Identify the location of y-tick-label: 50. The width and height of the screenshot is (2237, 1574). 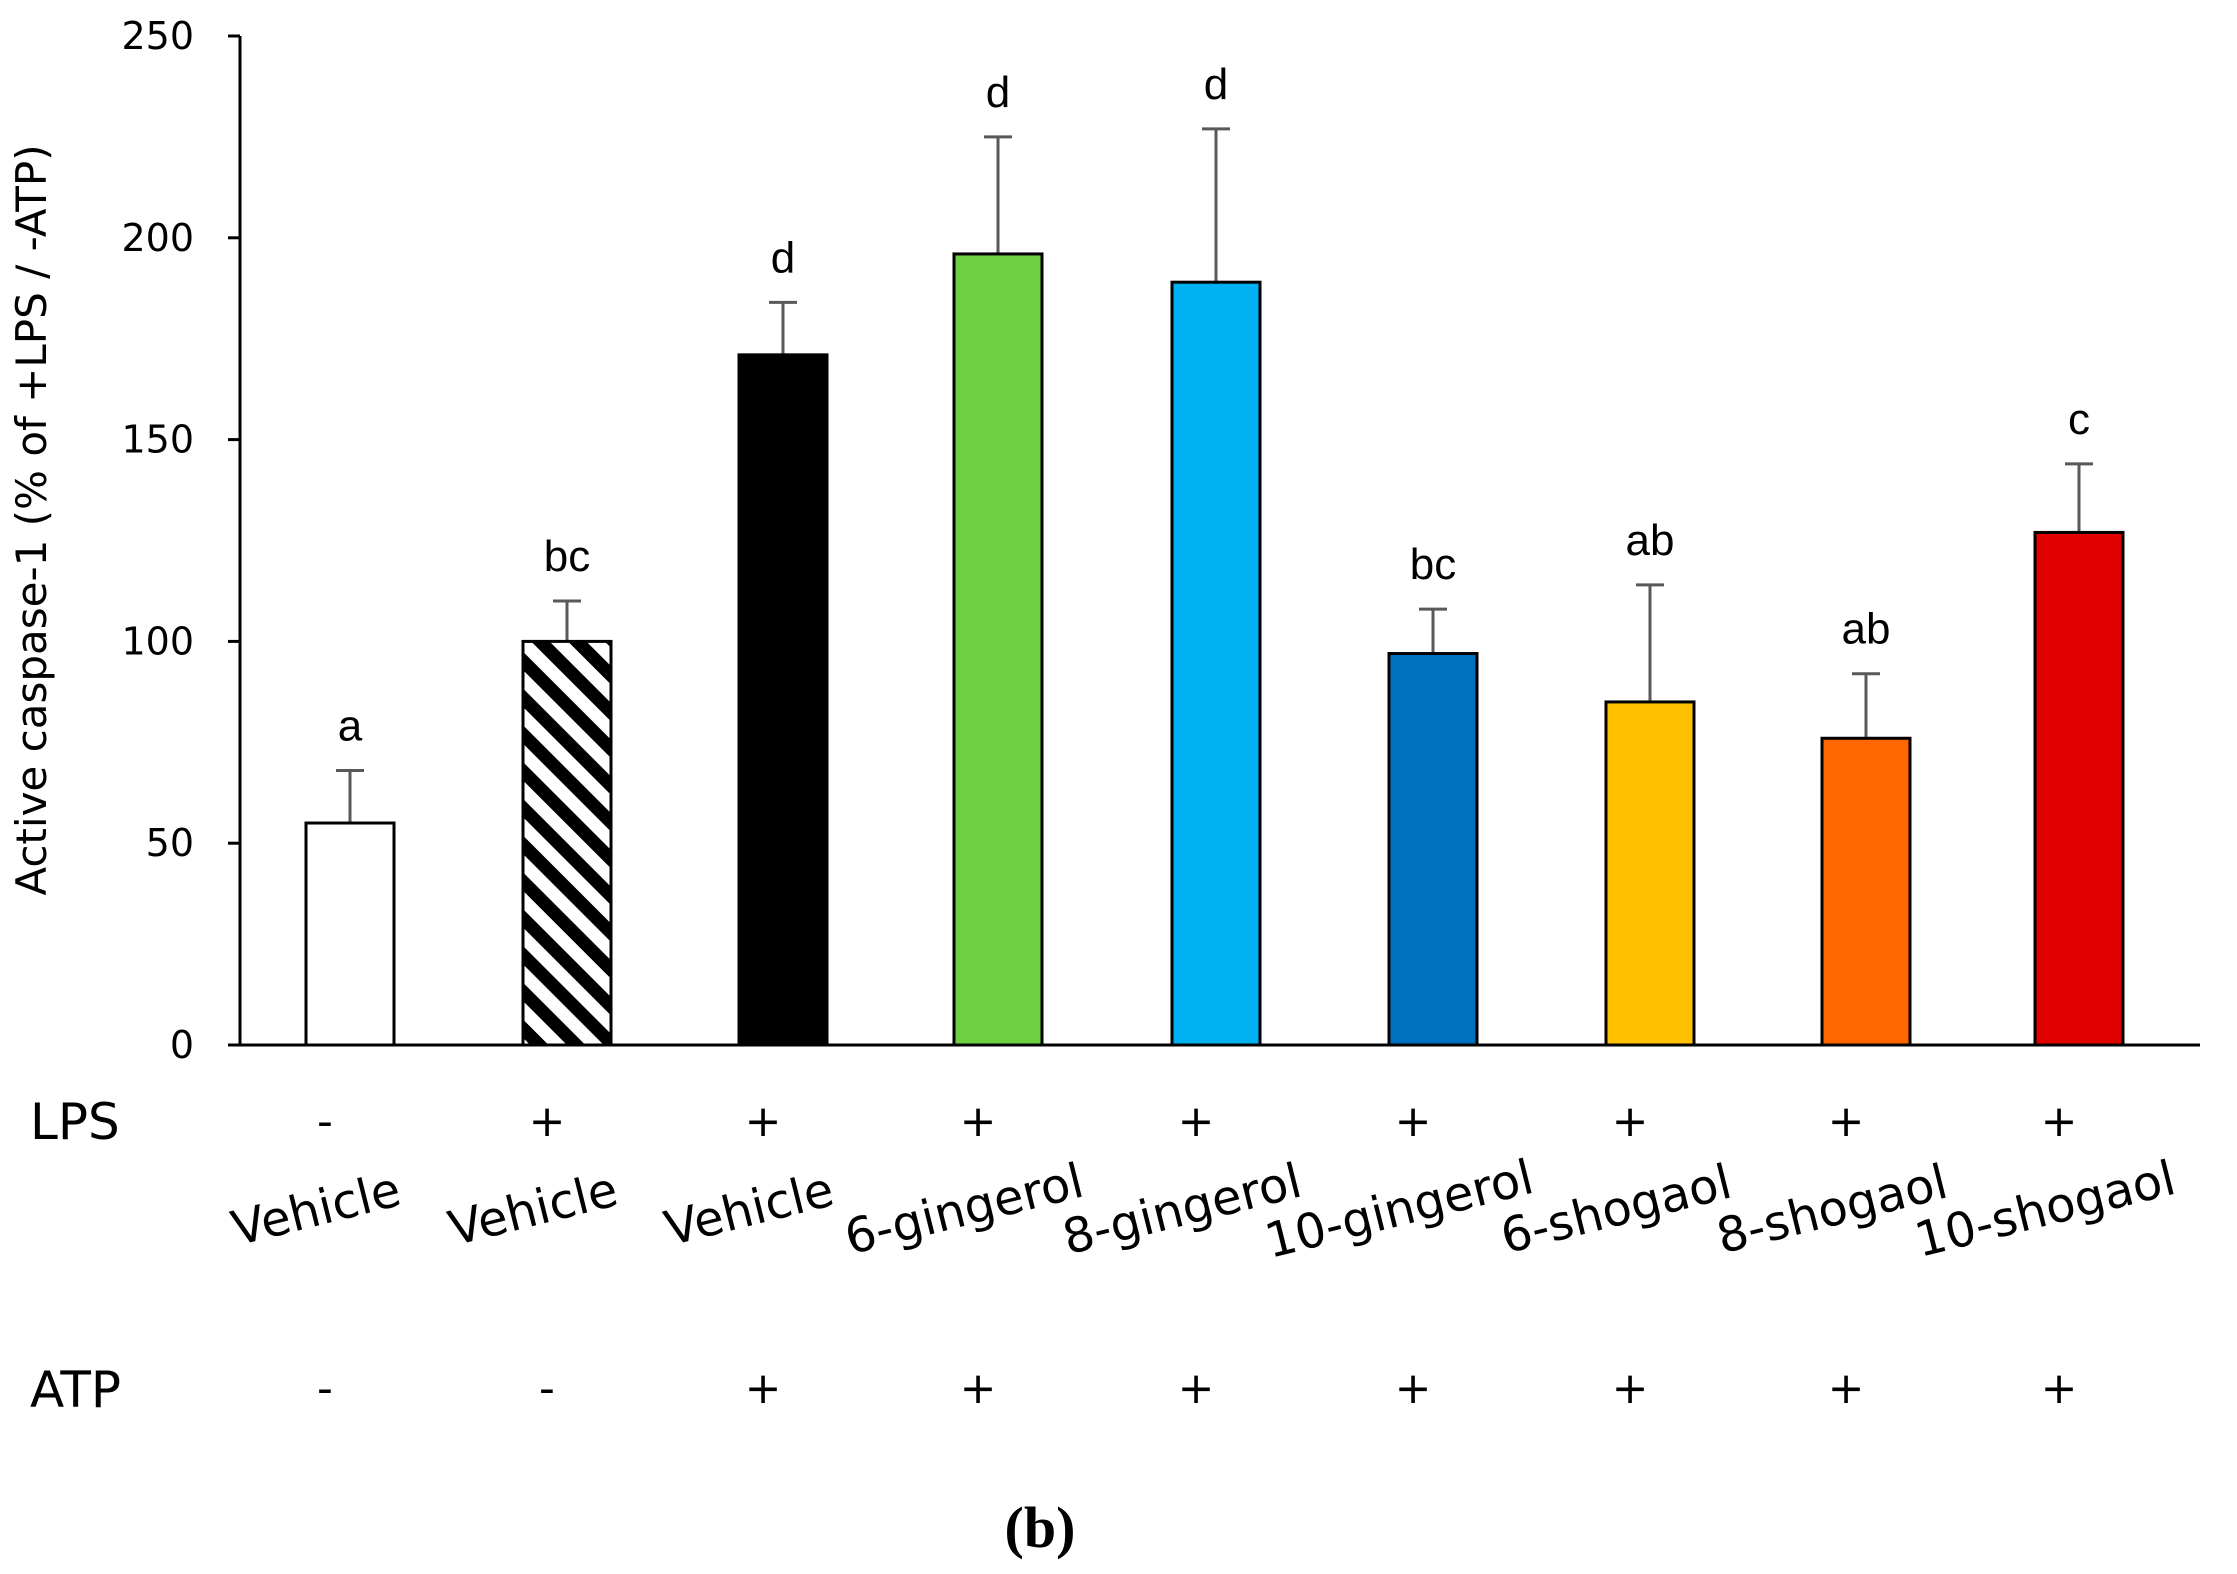
(170, 843).